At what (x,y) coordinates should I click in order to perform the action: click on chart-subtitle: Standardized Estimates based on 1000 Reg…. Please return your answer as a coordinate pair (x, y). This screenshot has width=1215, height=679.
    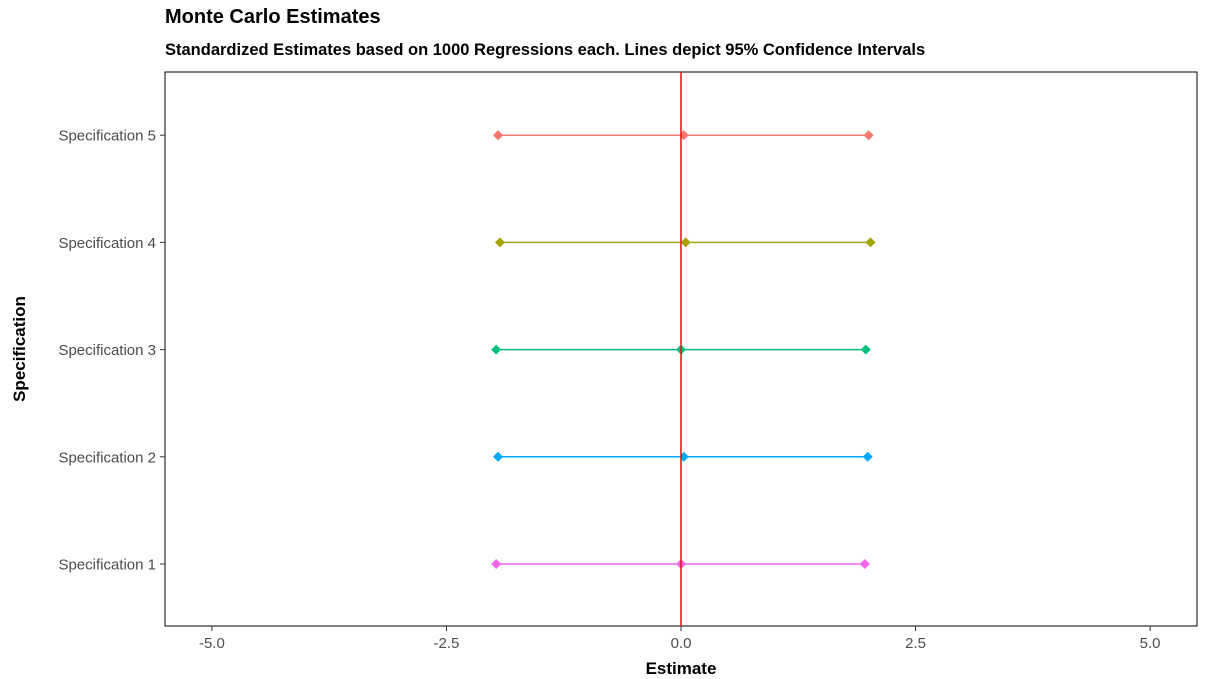
    Looking at the image, I should click on (545, 50).